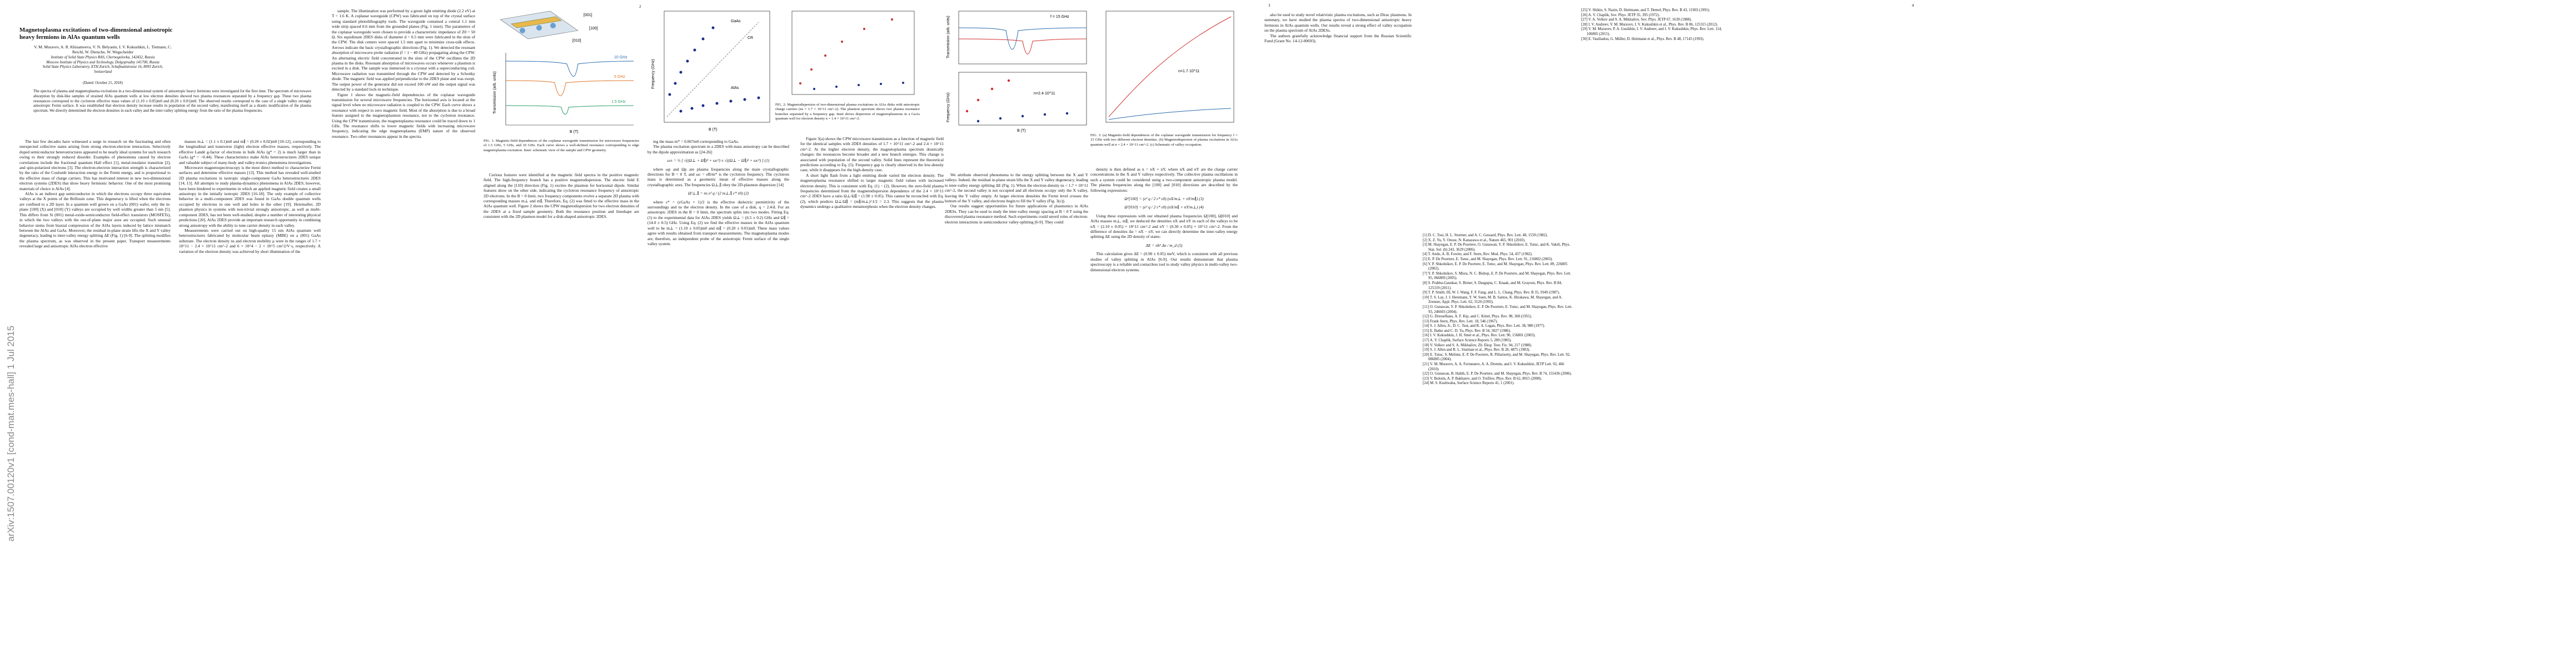 This screenshot has height=667, width=2576. I want to click on page-number: 2, so click(640, 6).